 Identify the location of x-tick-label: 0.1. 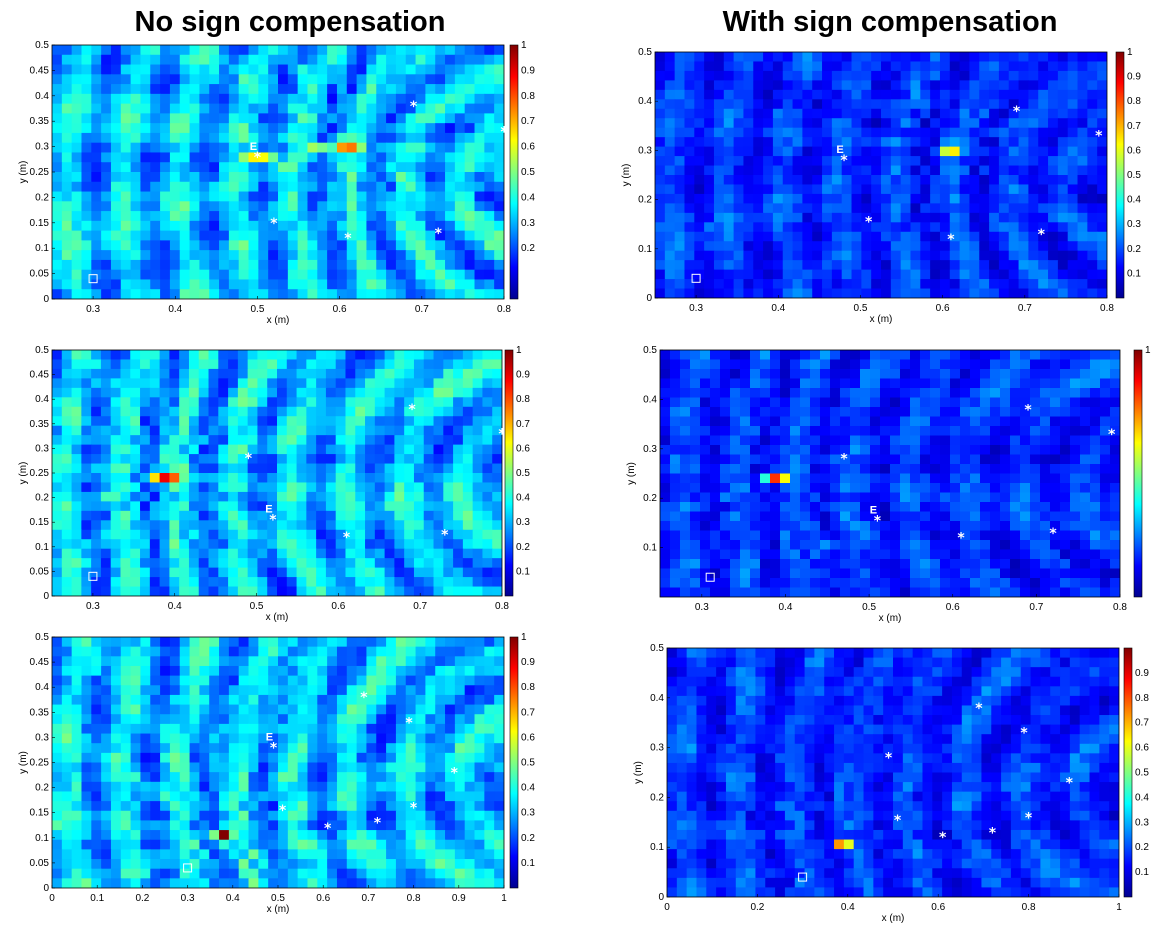
(97, 898).